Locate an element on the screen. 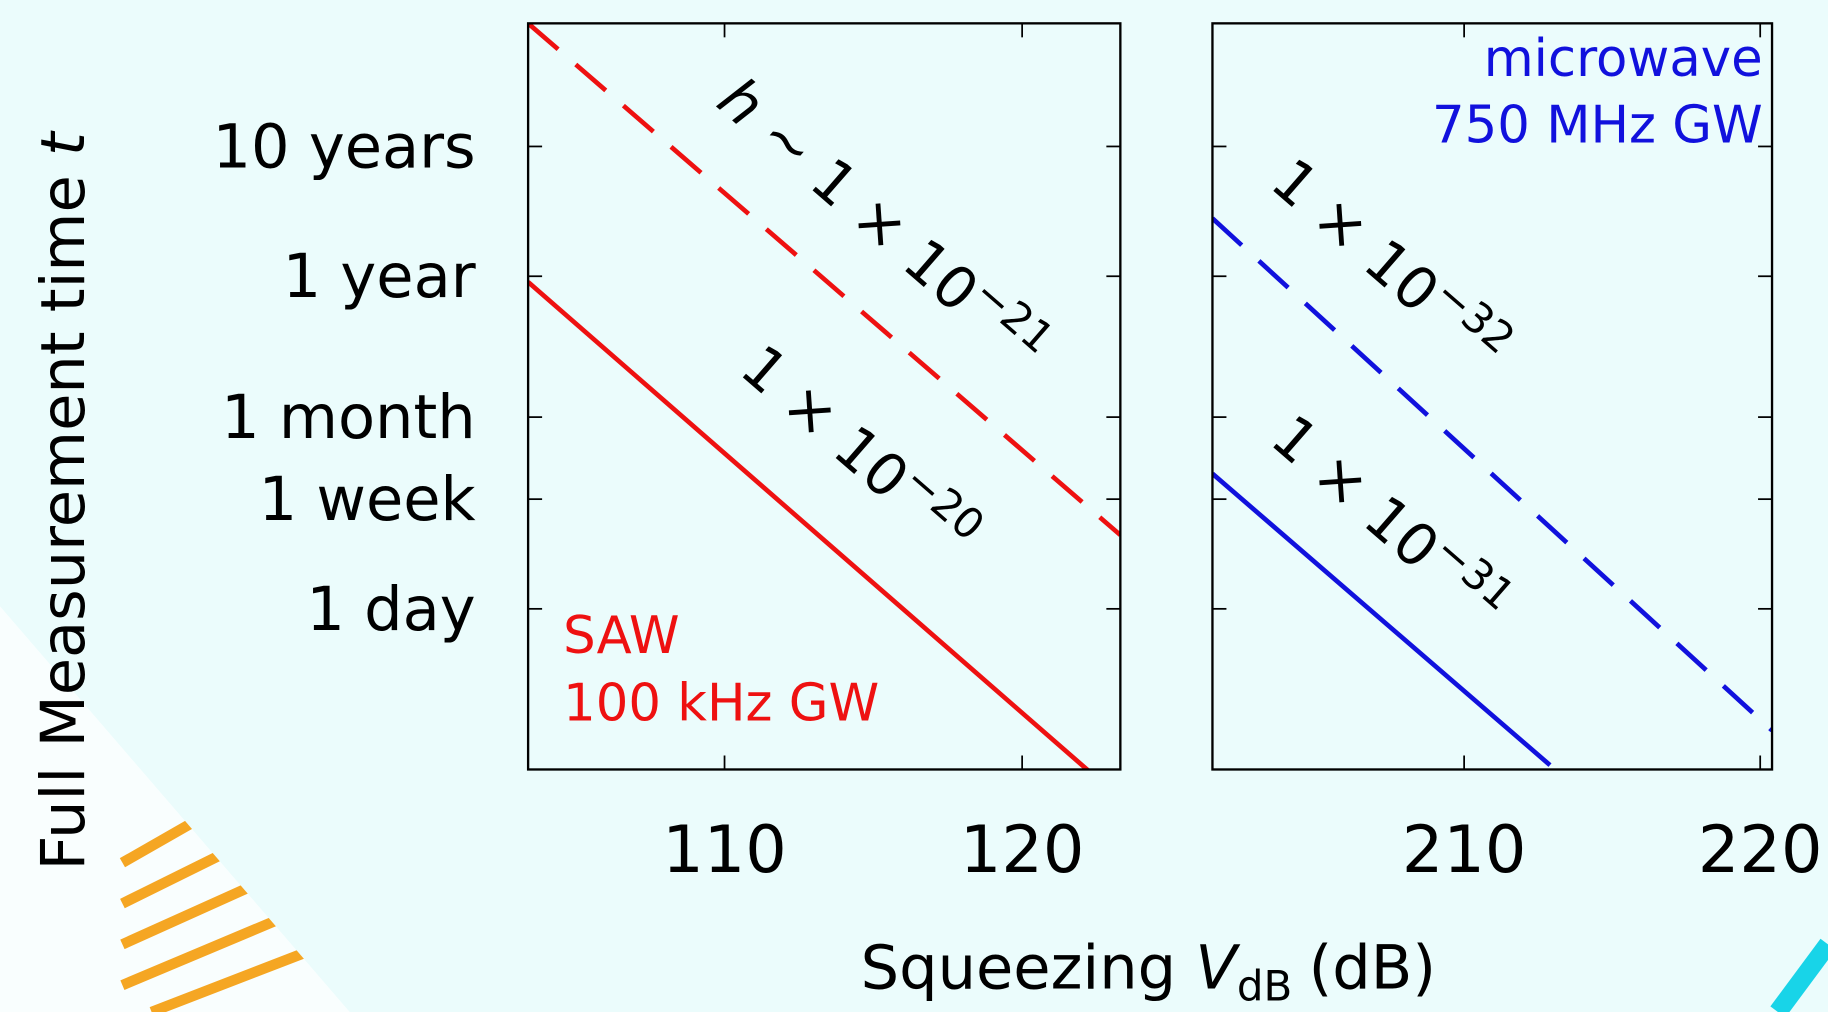  y-tick-label: 1 year is located at coordinates (379, 277).